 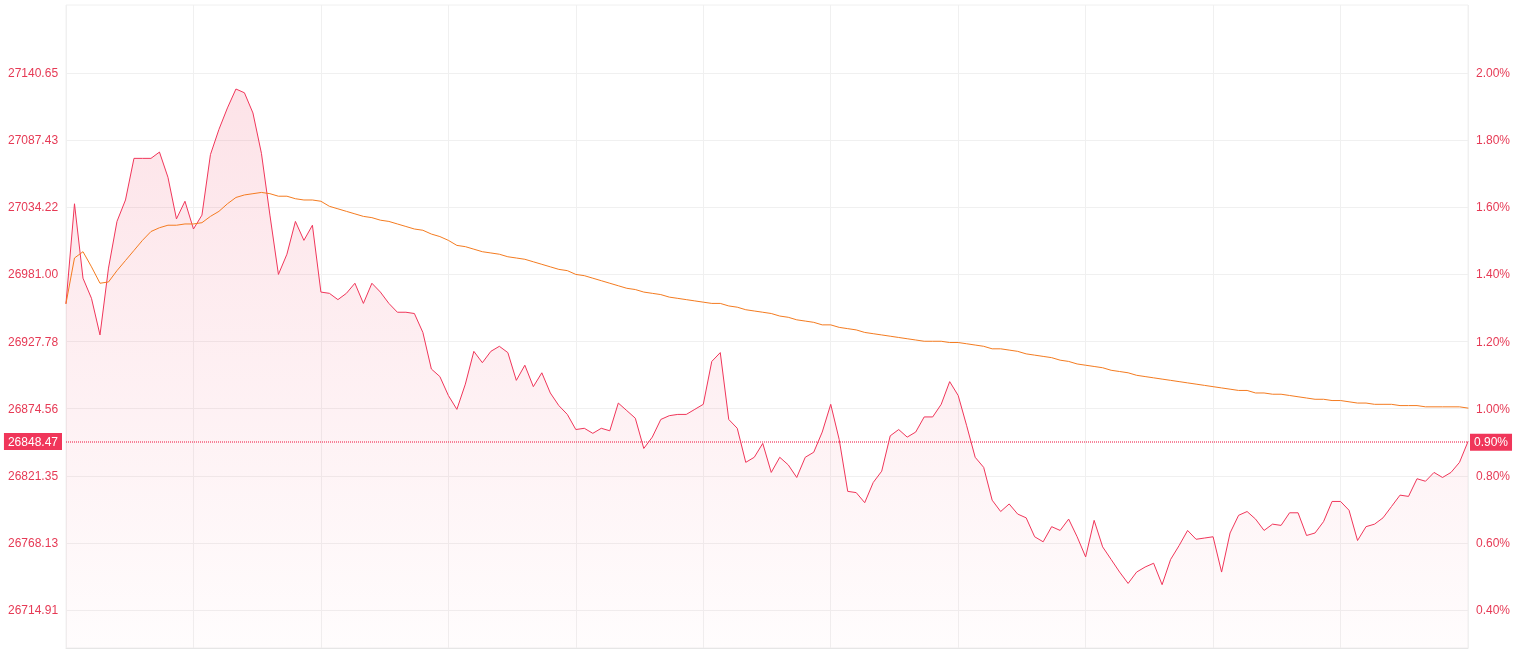 I want to click on y-tick-label: 26874.56, so click(x=33, y=408).